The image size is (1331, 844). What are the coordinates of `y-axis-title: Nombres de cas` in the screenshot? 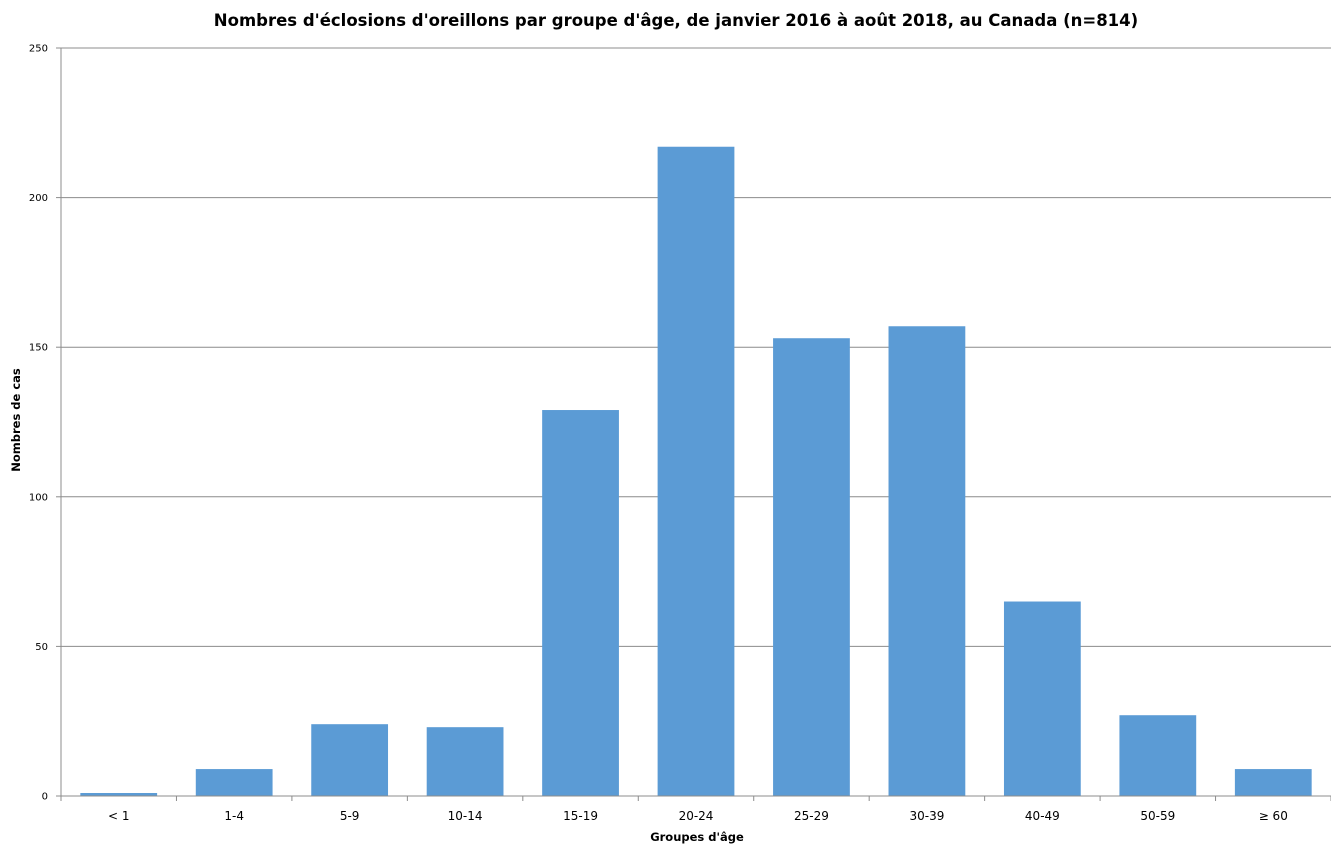 It's located at (16, 420).